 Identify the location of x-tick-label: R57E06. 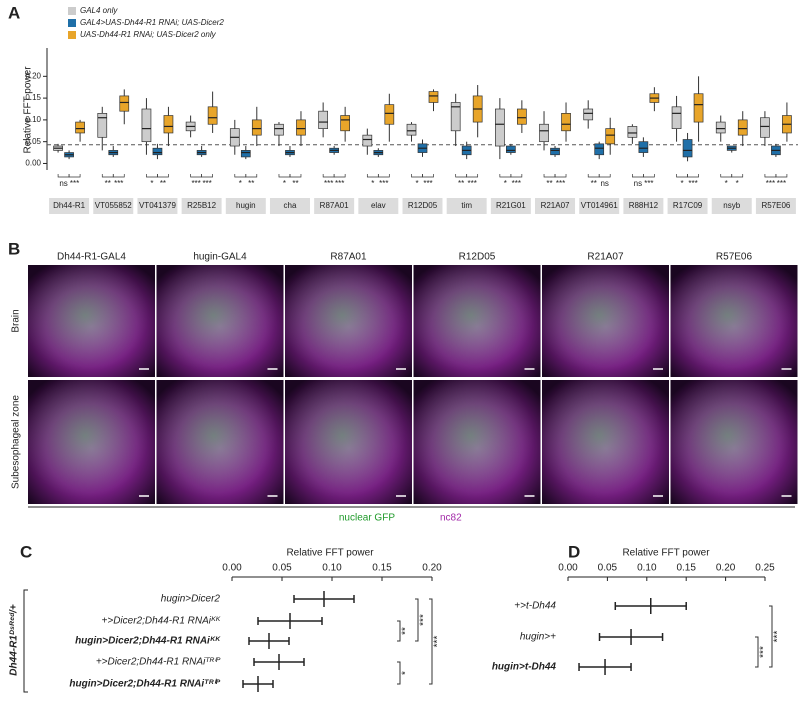
(775, 205).